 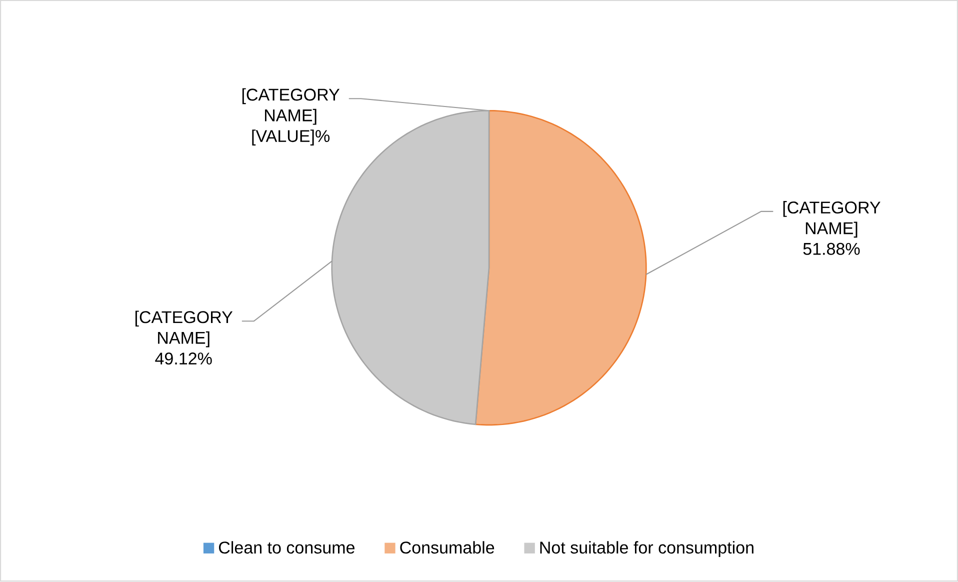 What do you see at coordinates (291, 117) in the screenshot?
I see `text: [CATEGORY NAME] [VALUE]%` at bounding box center [291, 117].